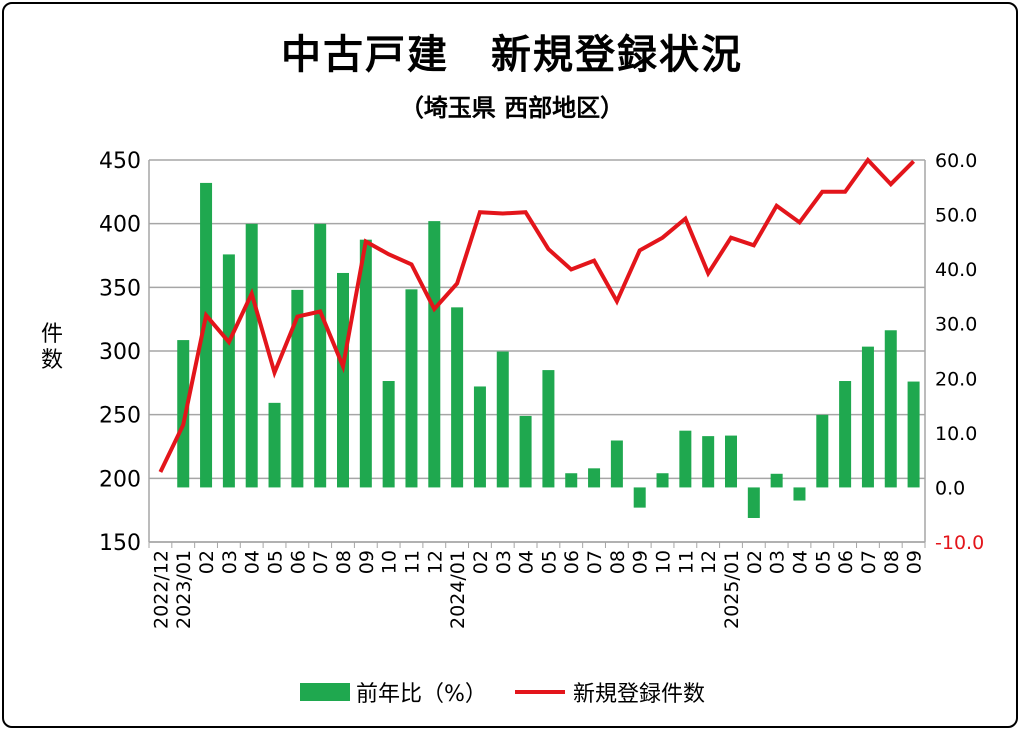 Image resolution: width=1024 pixels, height=734 pixels. What do you see at coordinates (120, 288) in the screenshot?
I see `left-tick-label: 350` at bounding box center [120, 288].